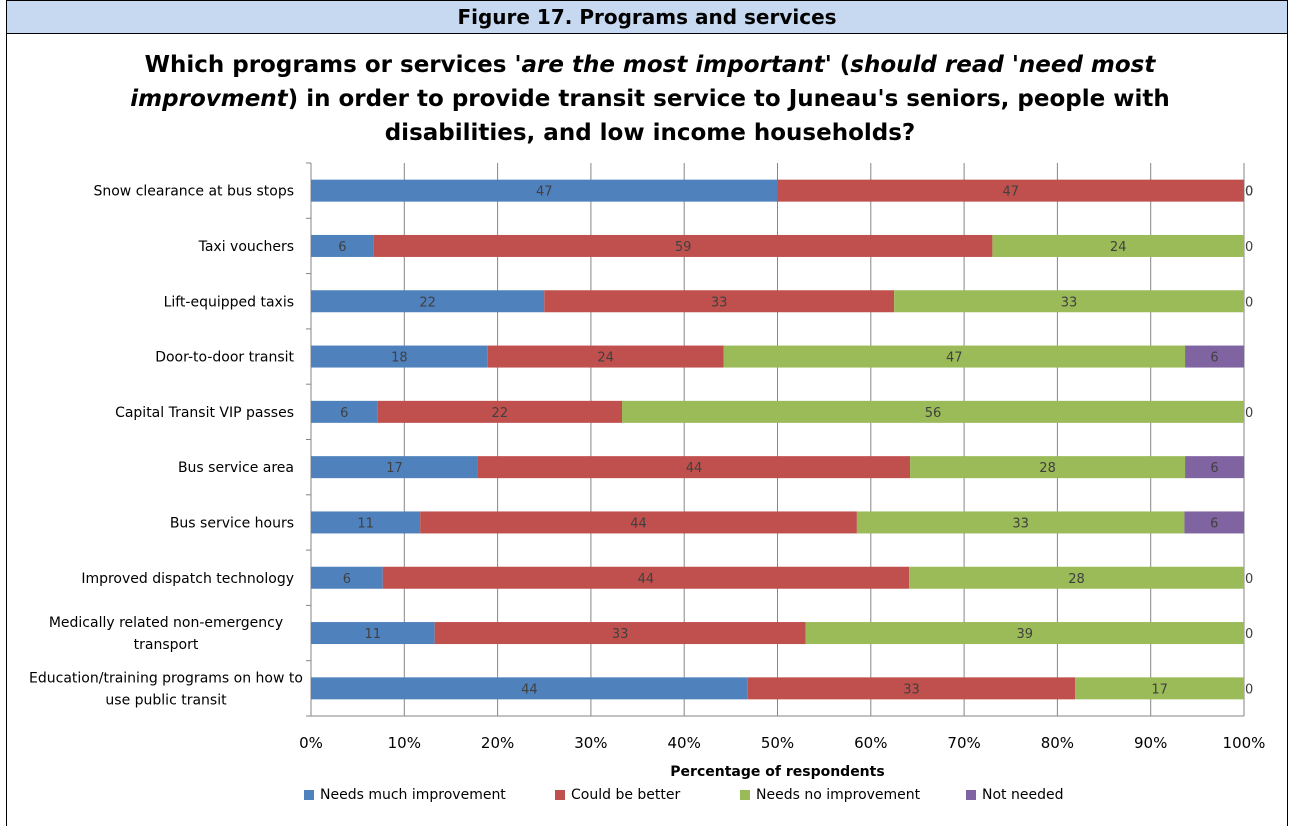 The height and width of the screenshot is (827, 1296). I want to click on x-tick-label: 90%, so click(1150, 743).